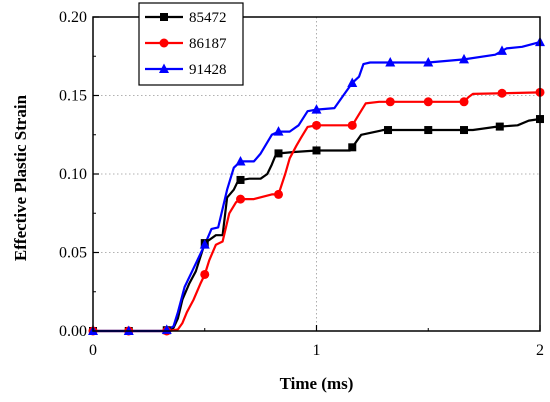 The height and width of the screenshot is (402, 550). What do you see at coordinates (73, 174) in the screenshot?
I see `y-tick-label: 0.10` at bounding box center [73, 174].